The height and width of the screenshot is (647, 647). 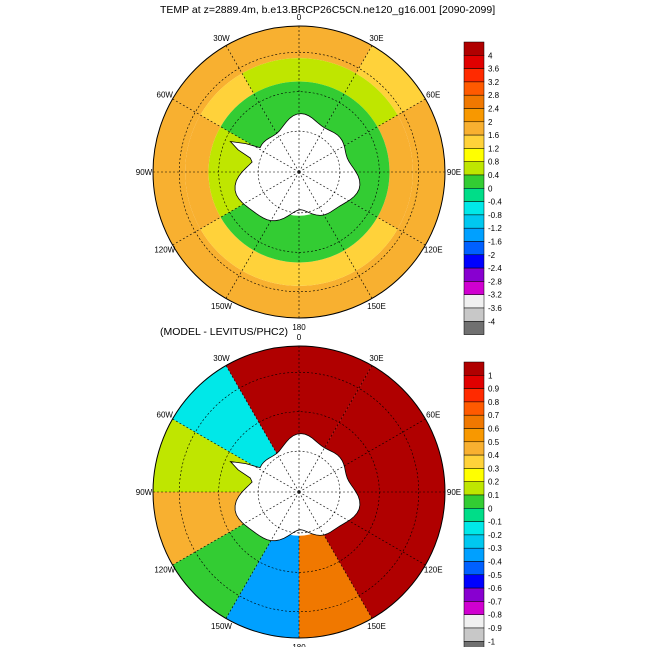 I want to click on colorbar-tick-label: 1, so click(x=490, y=375).